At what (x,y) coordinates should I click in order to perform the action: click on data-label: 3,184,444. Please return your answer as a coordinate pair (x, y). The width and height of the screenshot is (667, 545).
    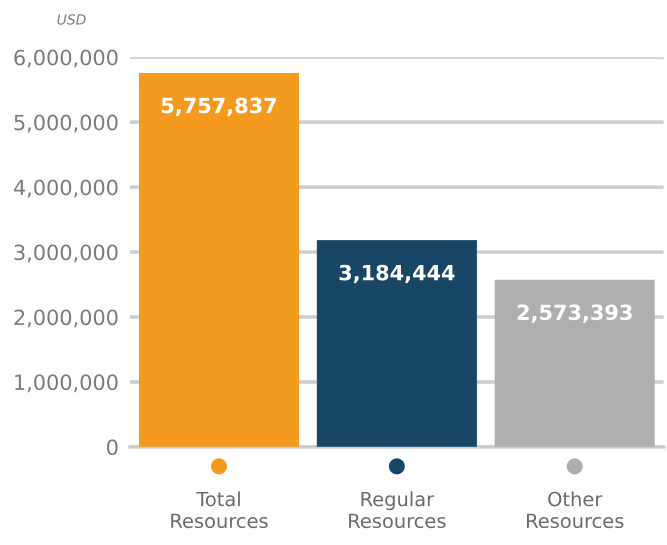
    Looking at the image, I should click on (397, 274).